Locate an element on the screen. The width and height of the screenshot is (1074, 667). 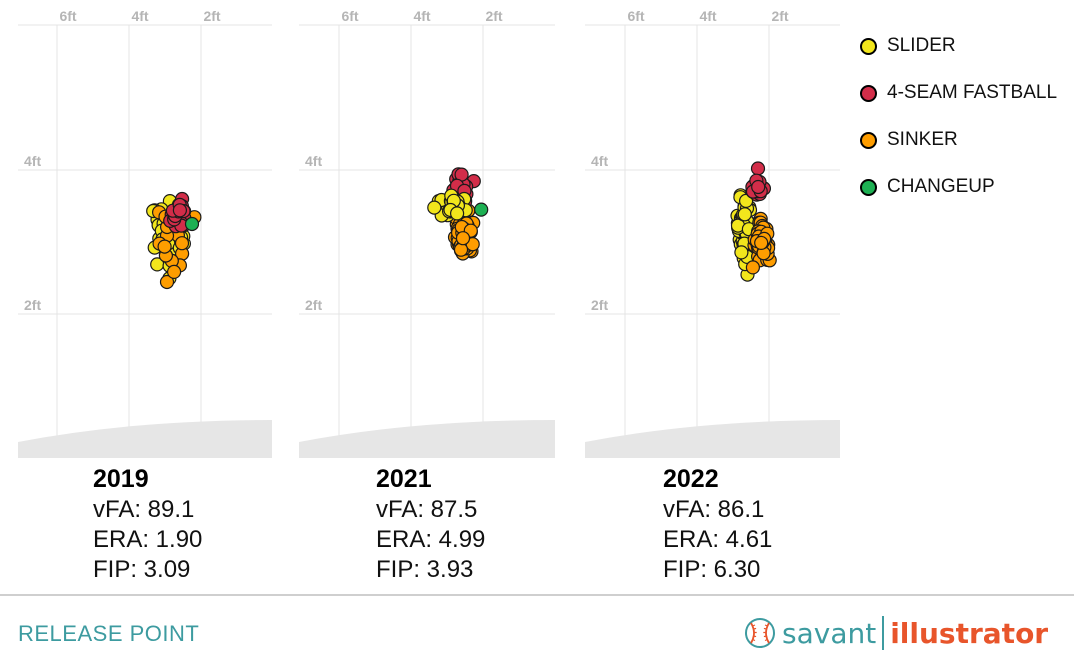
savant-illustrator-logo: savant illustrator is located at coordinates (896, 633).